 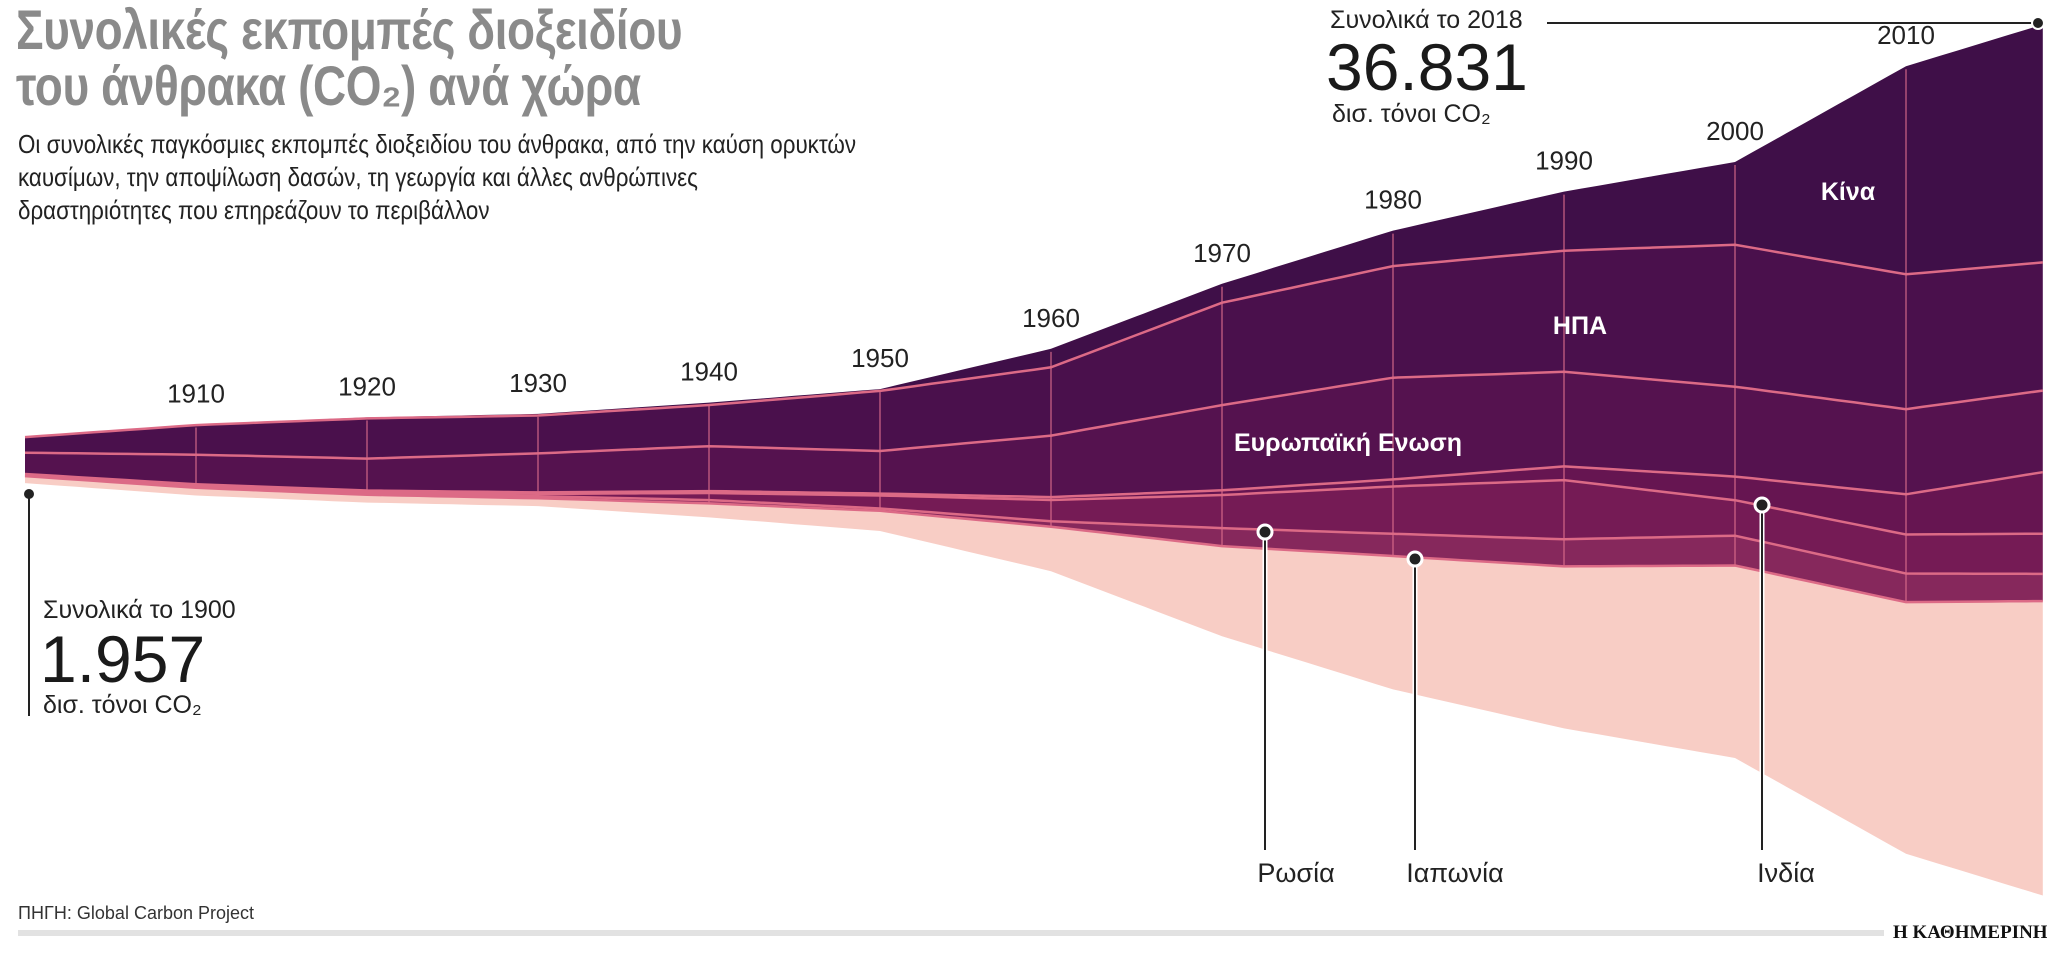 What do you see at coordinates (1427, 67) in the screenshot?
I see `end-value: 36.831` at bounding box center [1427, 67].